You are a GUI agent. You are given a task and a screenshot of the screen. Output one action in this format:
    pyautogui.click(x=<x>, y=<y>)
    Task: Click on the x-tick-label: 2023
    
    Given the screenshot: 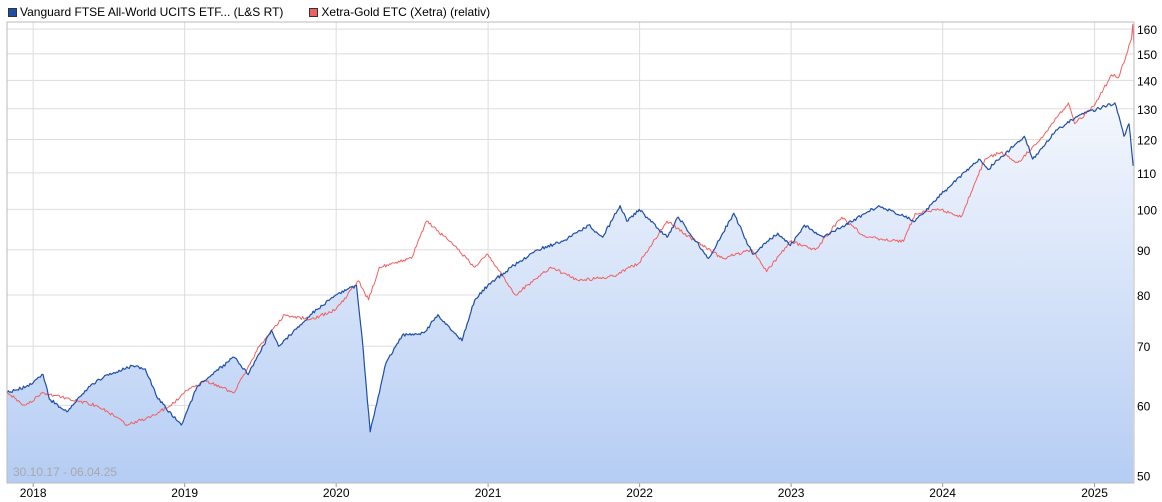 What is the action you would take?
    pyautogui.click(x=791, y=493)
    